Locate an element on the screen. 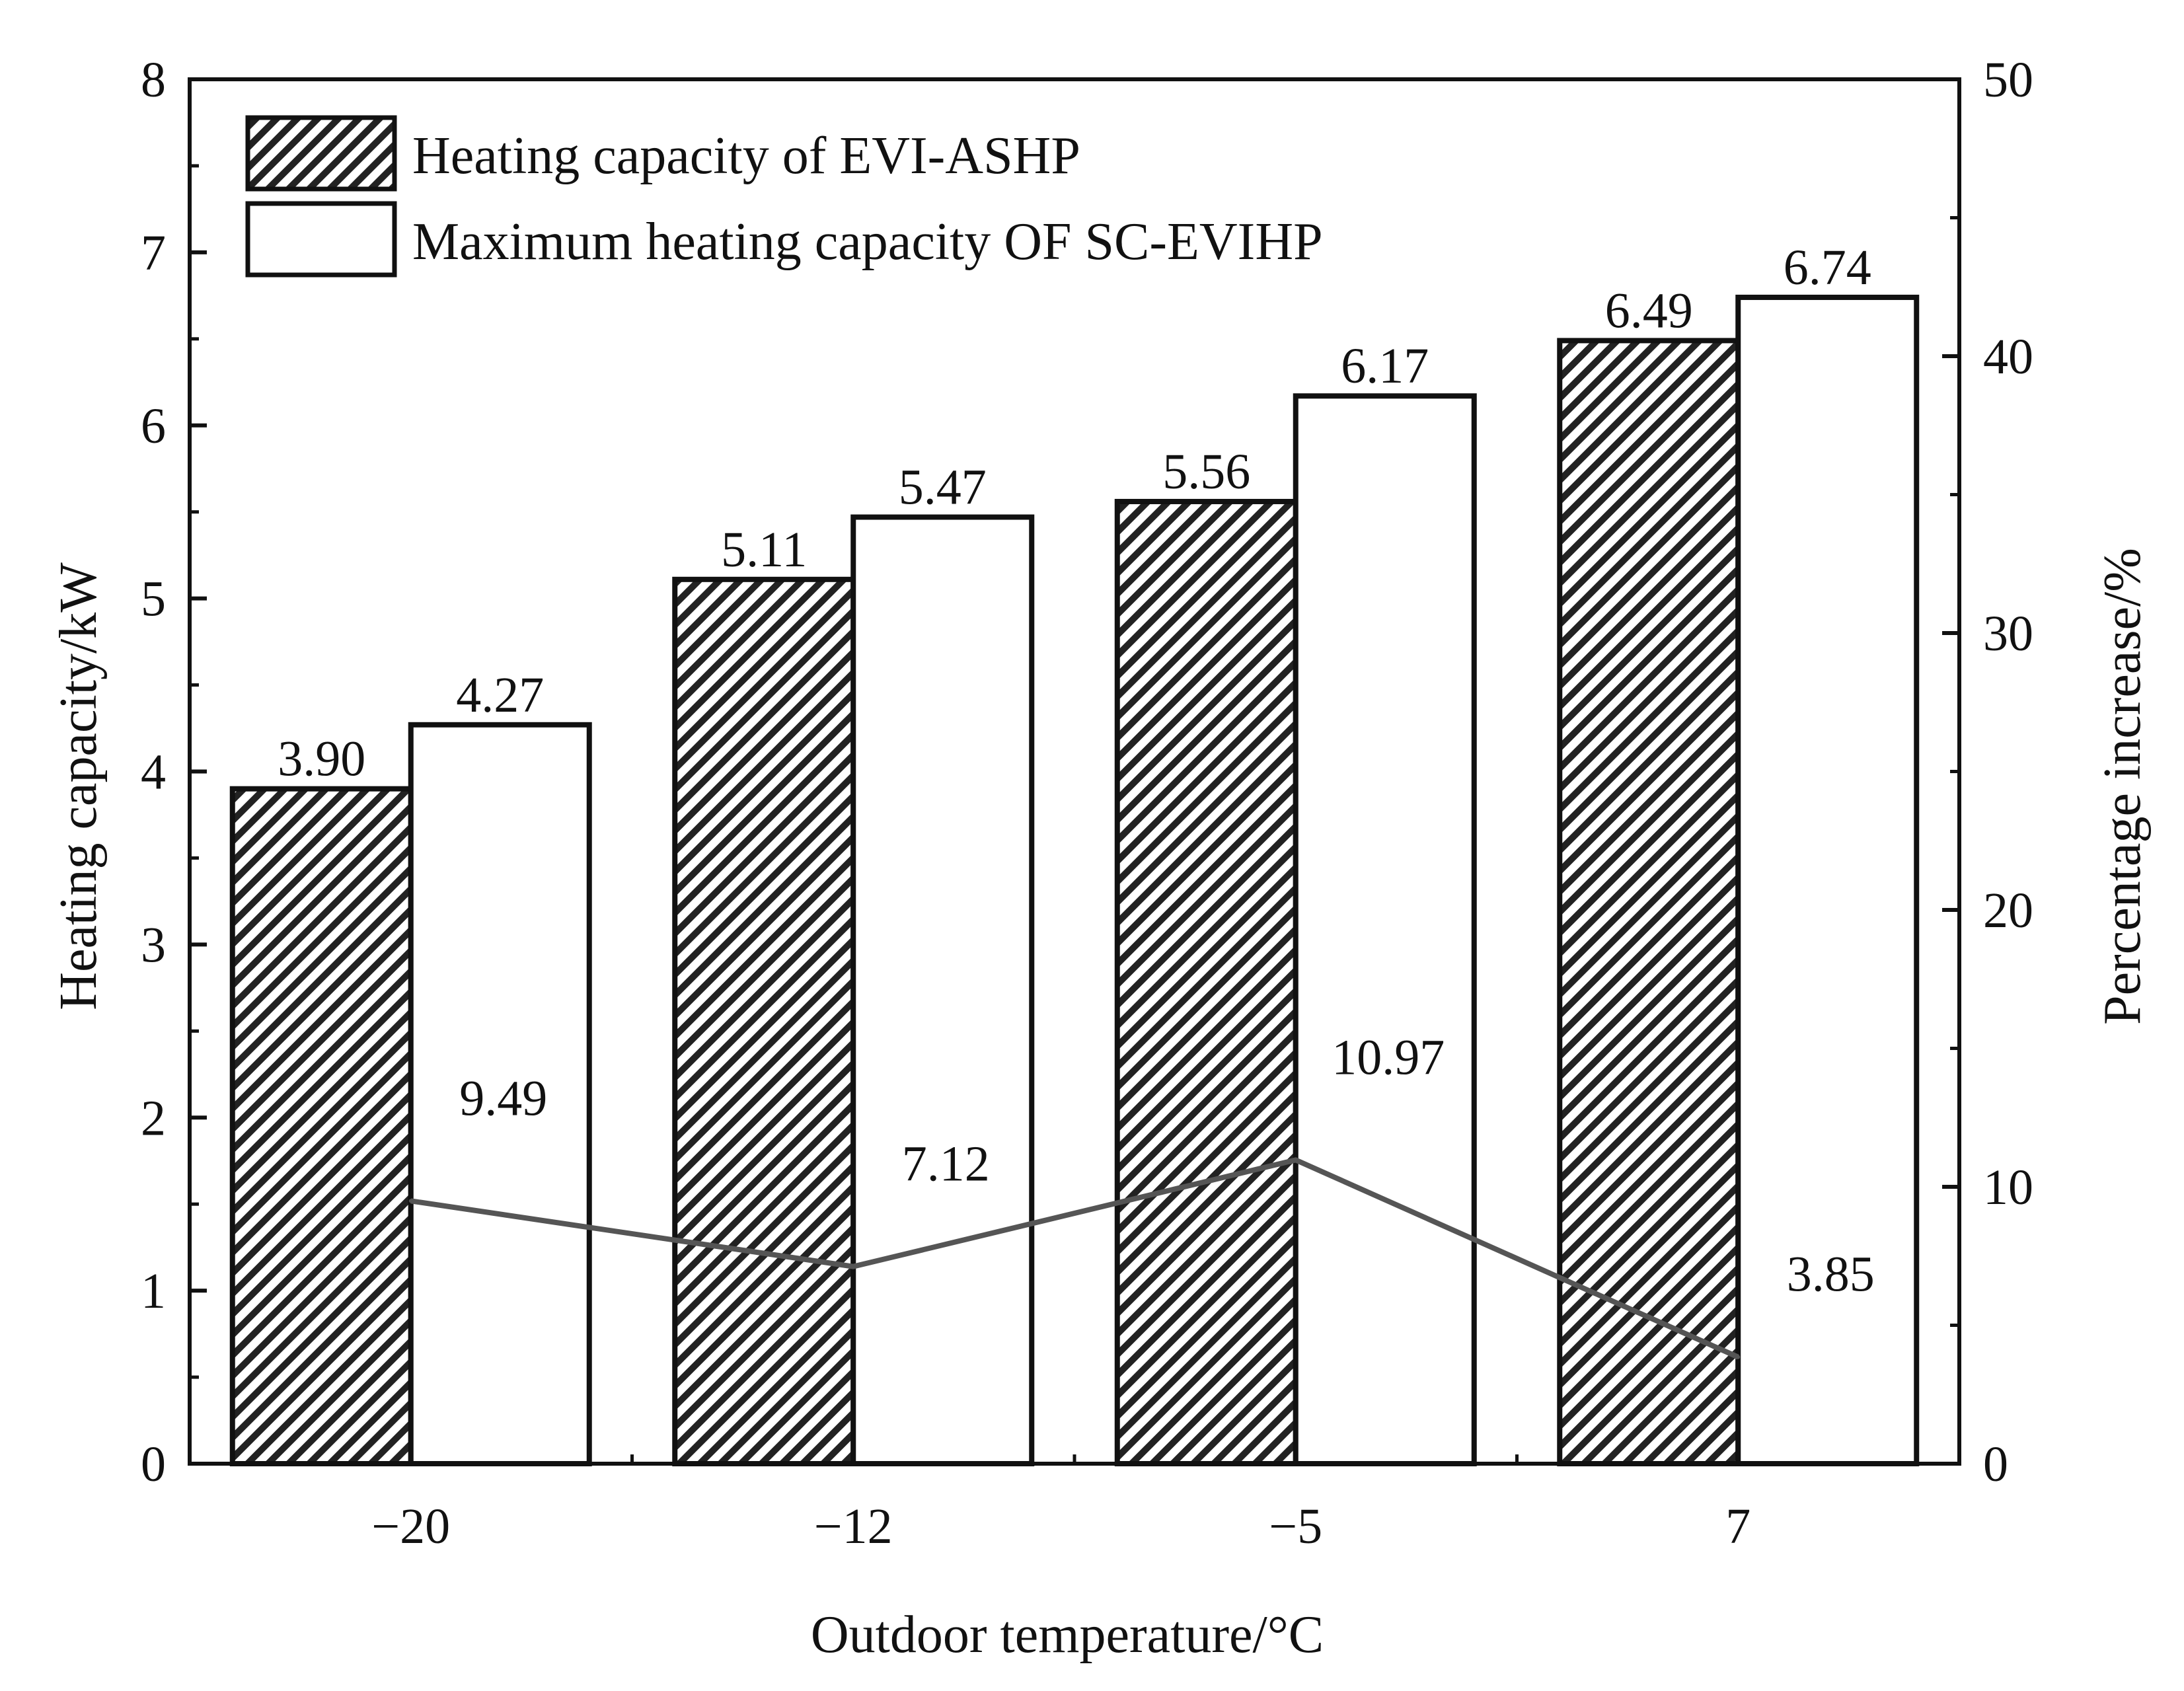 The width and height of the screenshot is (2184, 1691). y-tick-label-left: 7 is located at coordinates (153, 253).